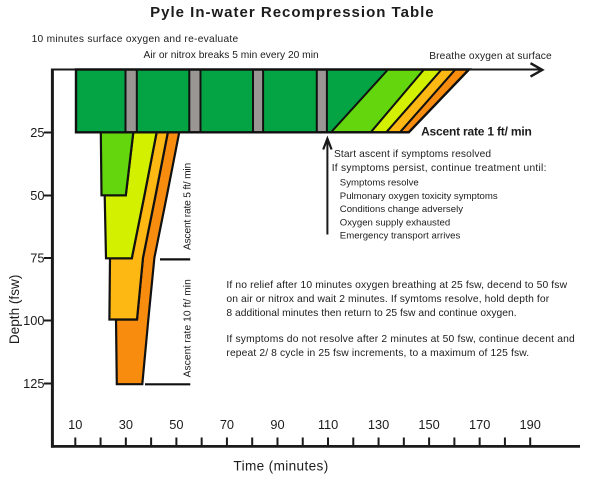  What do you see at coordinates (328, 424) in the screenshot?
I see `svg-text: 110` at bounding box center [328, 424].